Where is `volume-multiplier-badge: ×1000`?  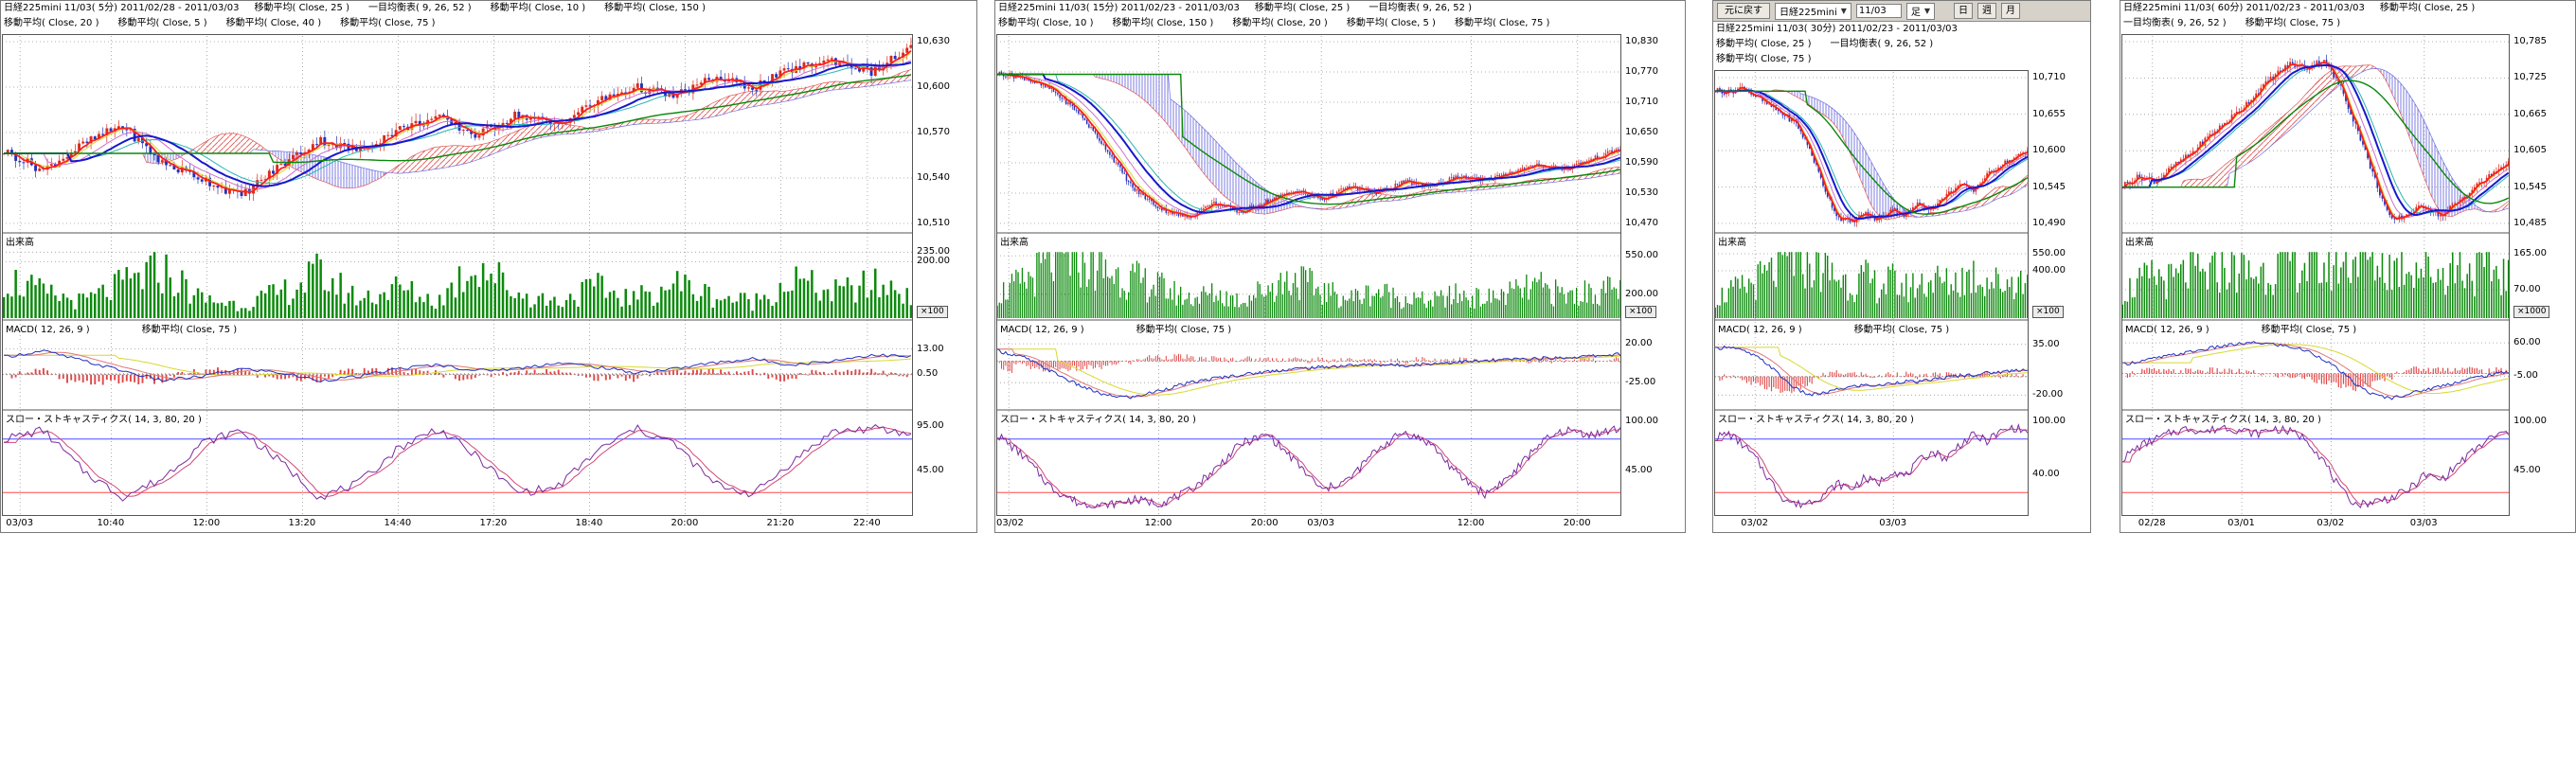
volume-multiplier-badge: ×1000 is located at coordinates (2531, 312).